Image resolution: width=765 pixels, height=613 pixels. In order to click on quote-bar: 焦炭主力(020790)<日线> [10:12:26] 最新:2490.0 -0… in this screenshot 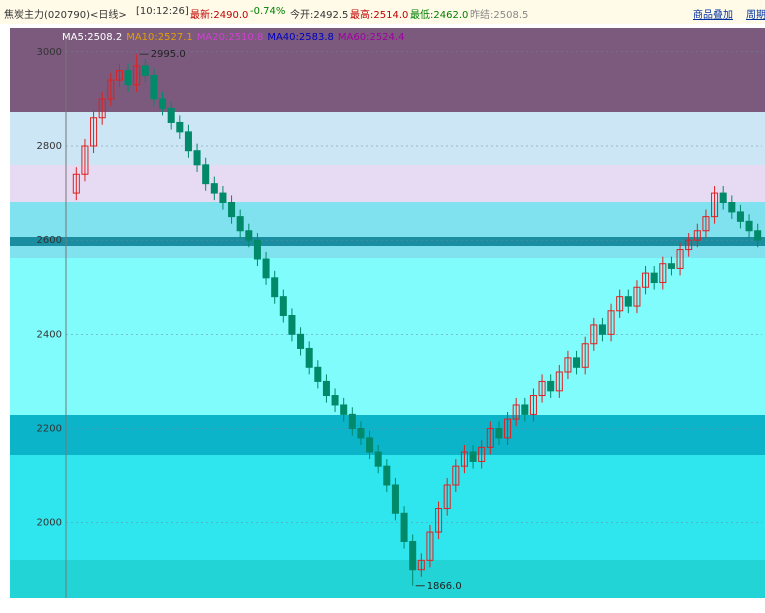, I will do `click(382, 12)`.